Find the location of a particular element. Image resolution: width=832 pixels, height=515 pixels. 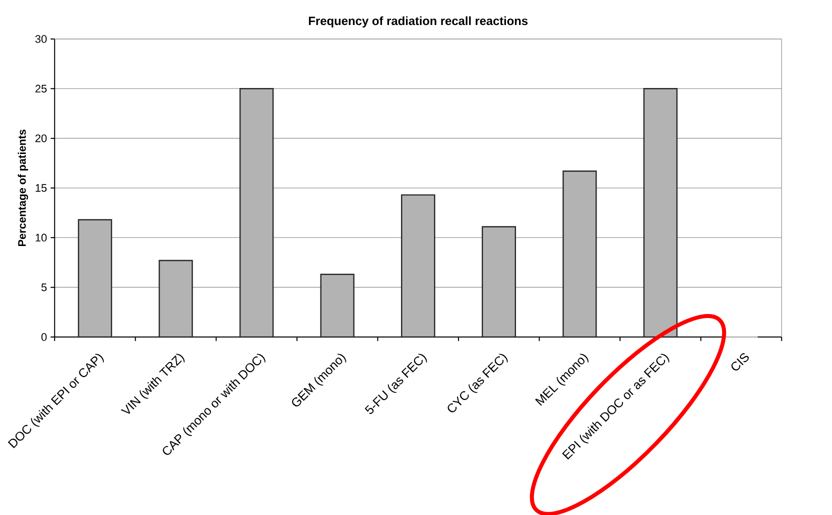

y-tick-label: 0 is located at coordinates (44, 337).